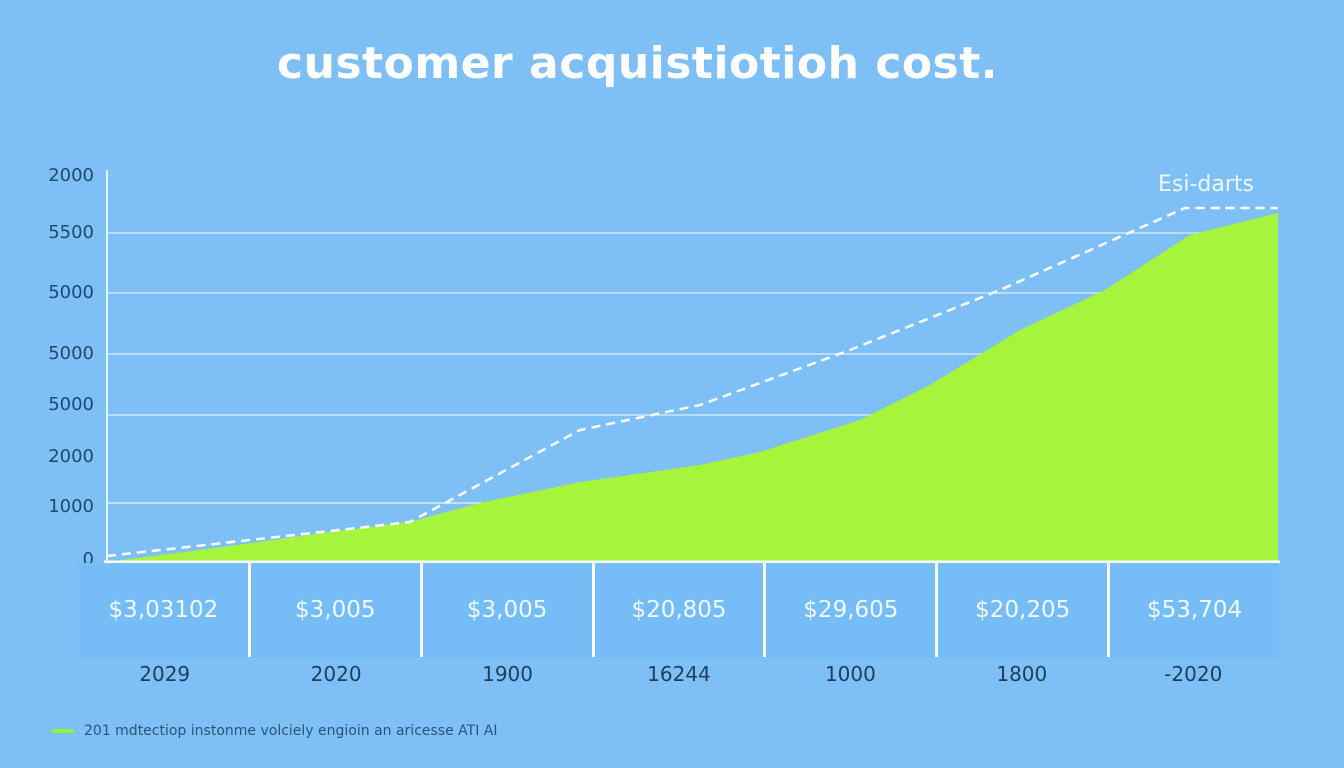 This screenshot has width=1344, height=768. Describe the element at coordinates (1193, 674) in the screenshot. I see `x-label: -2020` at that location.